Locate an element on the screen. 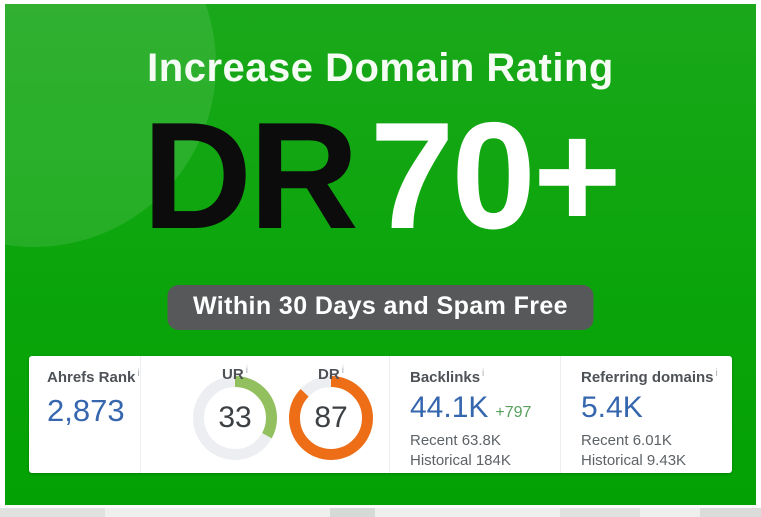 This screenshot has width=761, height=517. dr-gauge: DR i 87 is located at coordinates (331, 414).